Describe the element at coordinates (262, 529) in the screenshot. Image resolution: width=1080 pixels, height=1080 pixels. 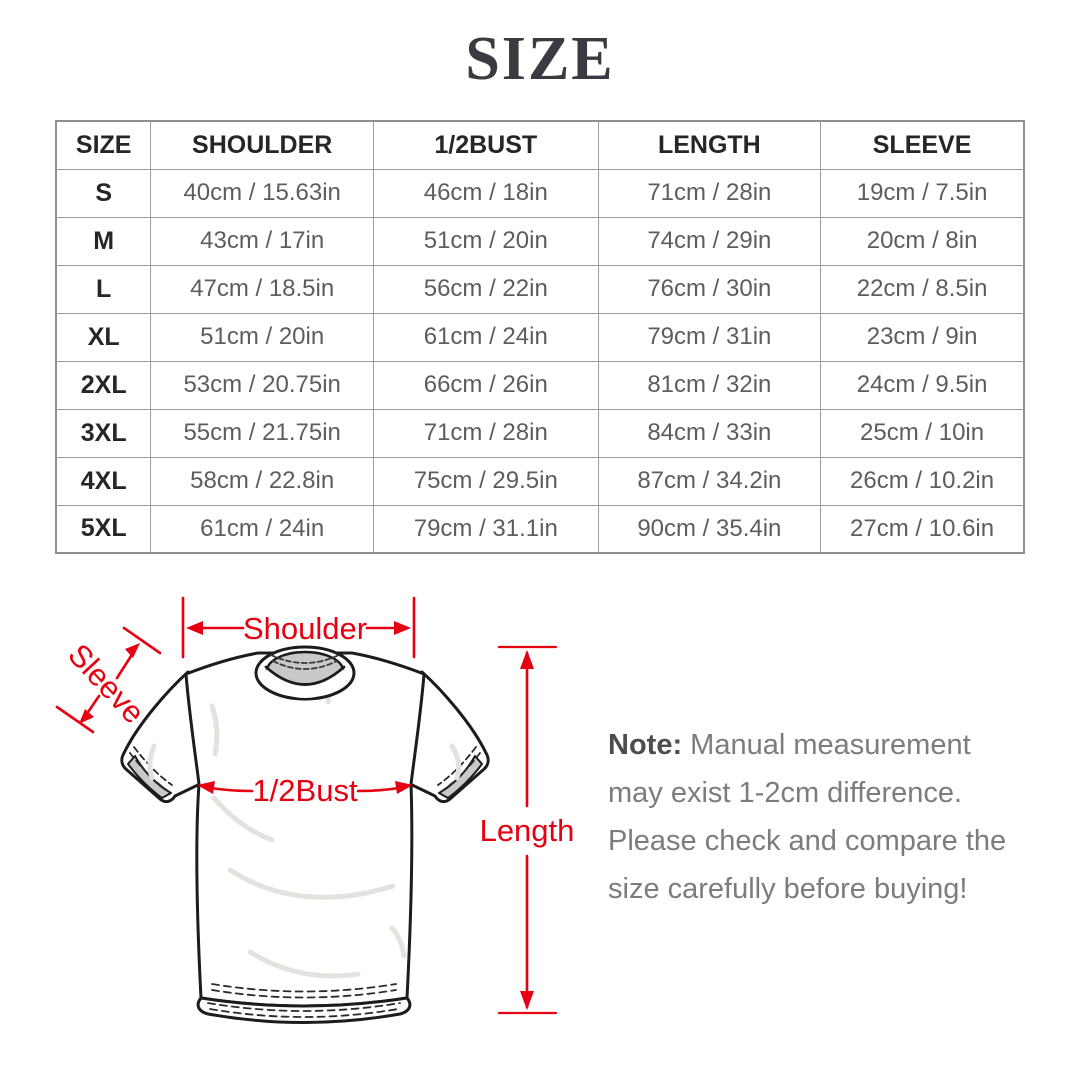
I see `cell-shoulder: 61cm / 24in` at that location.